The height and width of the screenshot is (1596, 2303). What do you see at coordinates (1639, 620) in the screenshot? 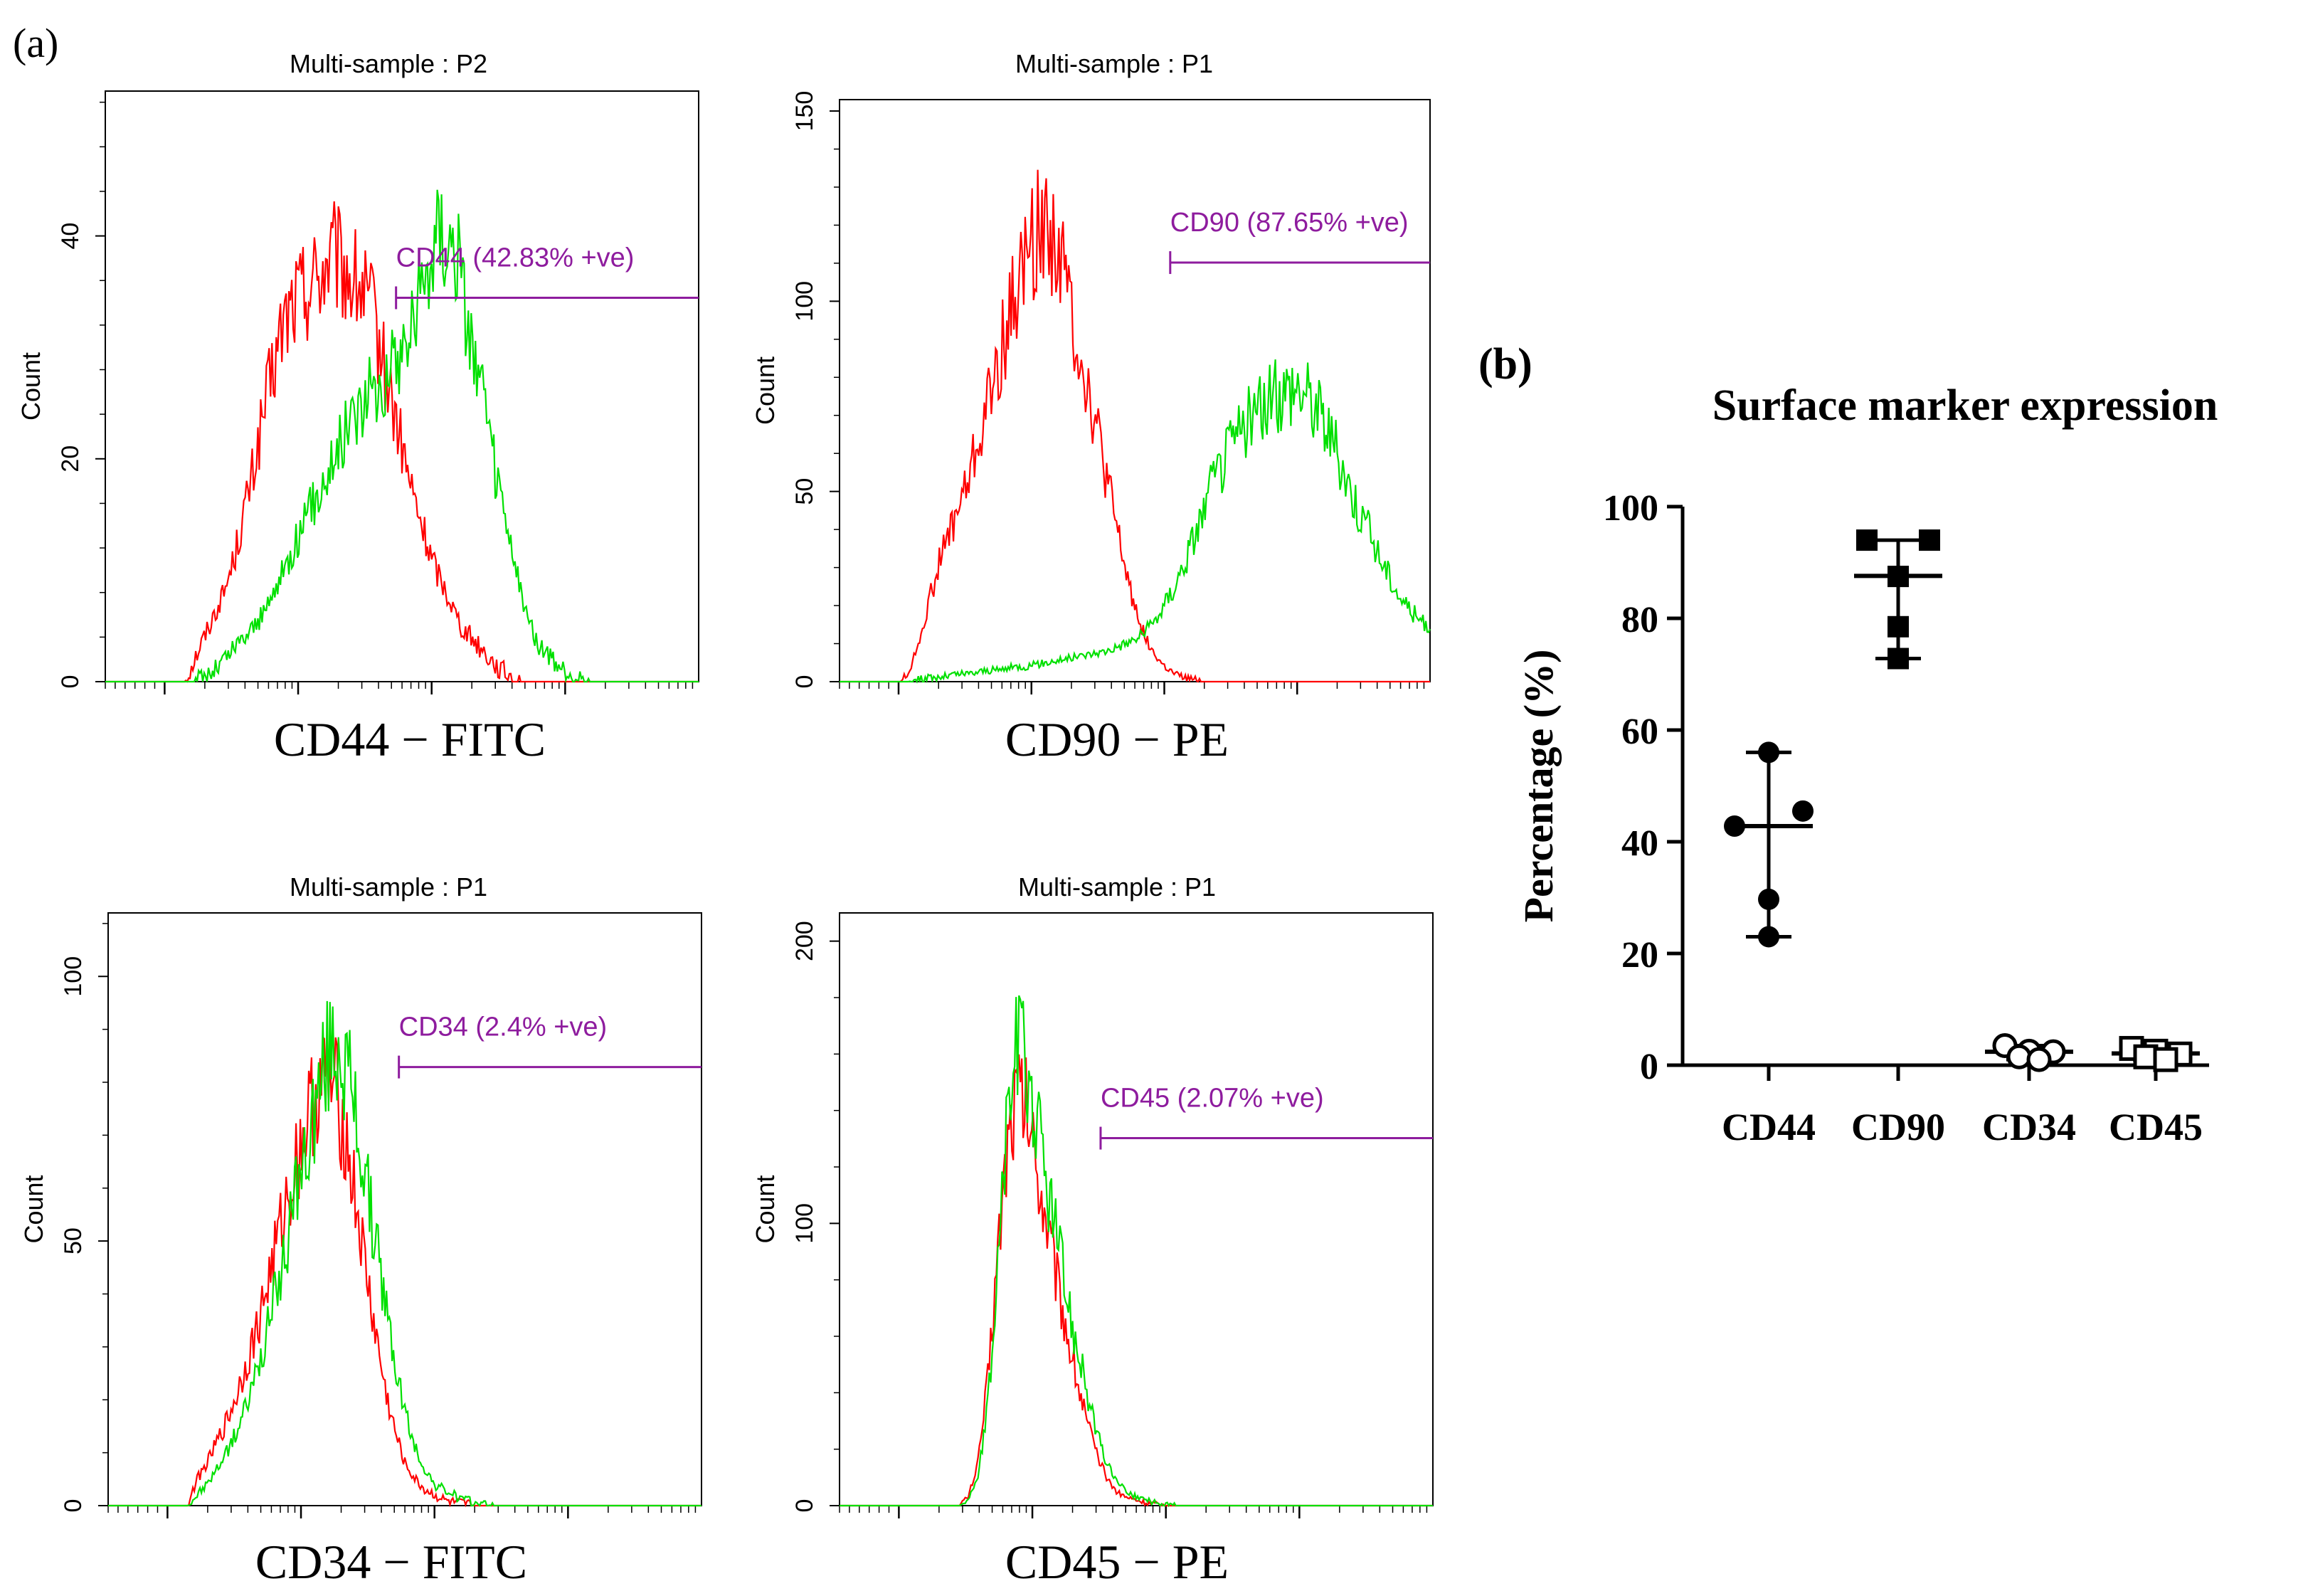
I see `y-tick-label: 80` at bounding box center [1639, 620].